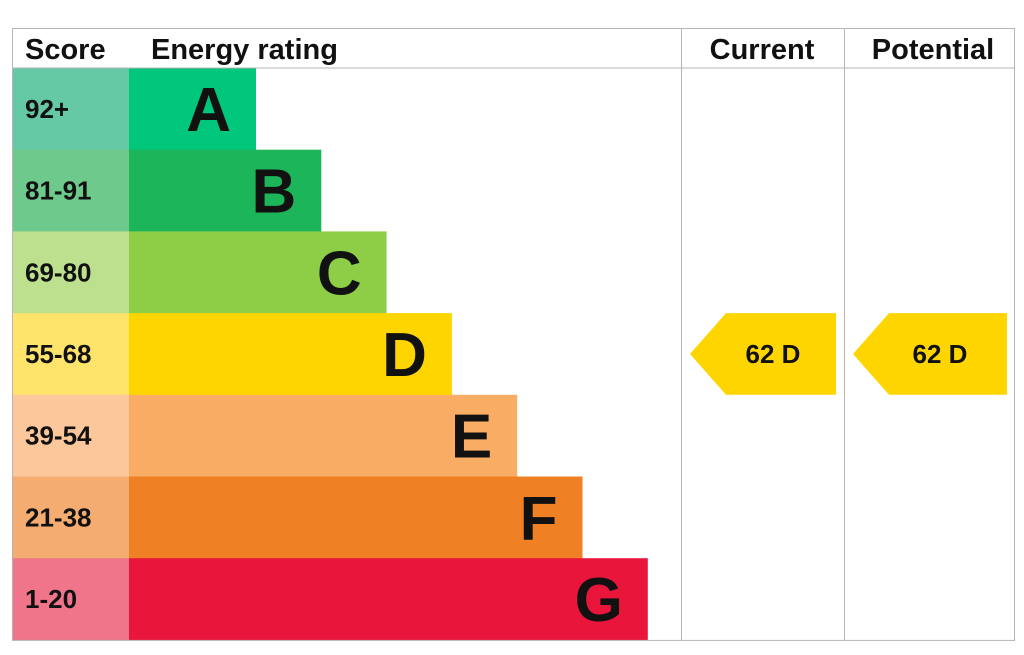 The image size is (1024, 655). What do you see at coordinates (388, 599) in the screenshot?
I see `rating-bar-g` at bounding box center [388, 599].